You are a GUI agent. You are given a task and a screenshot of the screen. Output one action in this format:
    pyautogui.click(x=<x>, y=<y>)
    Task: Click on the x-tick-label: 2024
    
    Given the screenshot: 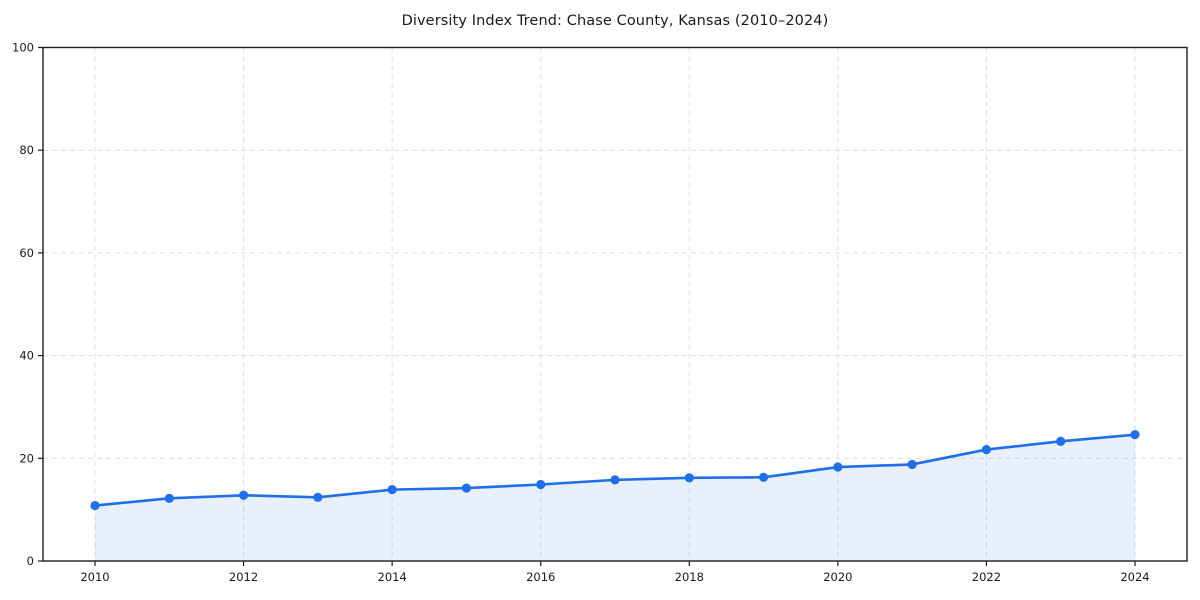 What is the action you would take?
    pyautogui.click(x=1134, y=577)
    